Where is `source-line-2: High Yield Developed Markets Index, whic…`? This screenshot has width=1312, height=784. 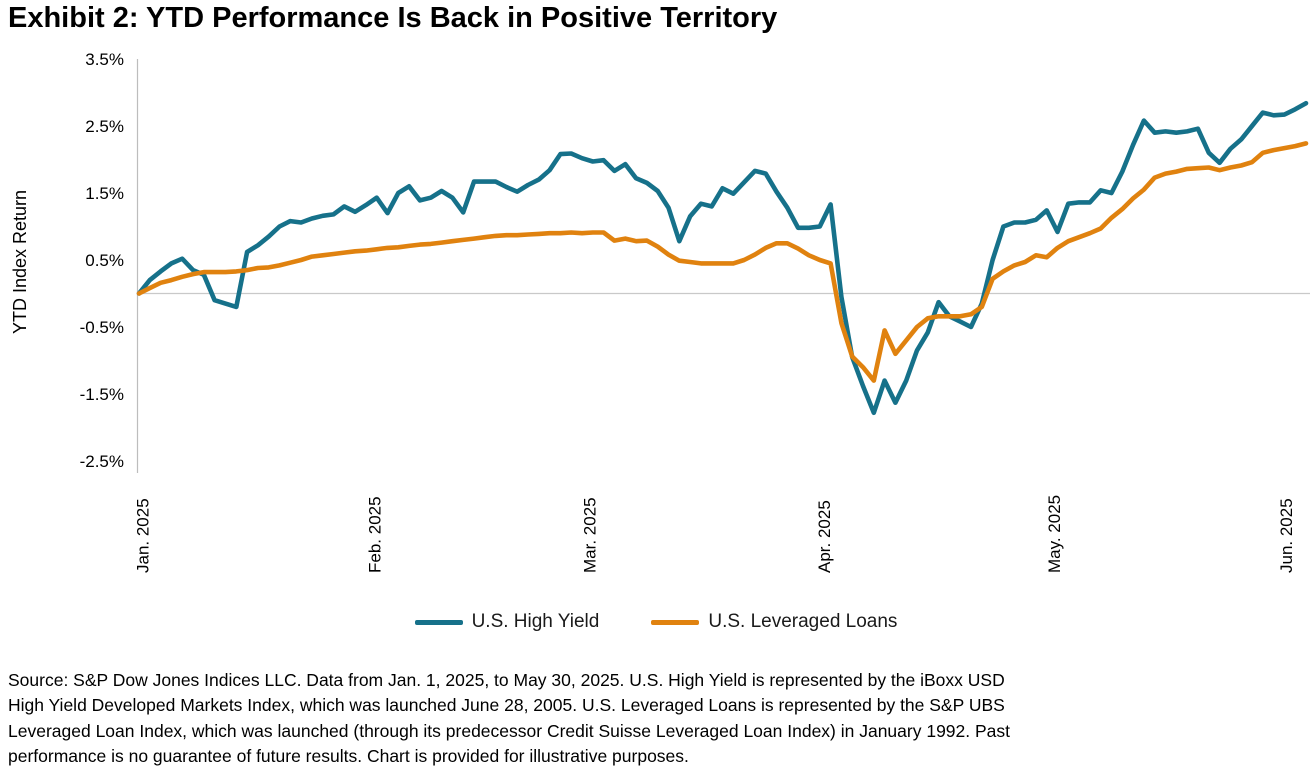
source-line-2: High Yield Developed Markets Index, whic… is located at coordinates (506, 705).